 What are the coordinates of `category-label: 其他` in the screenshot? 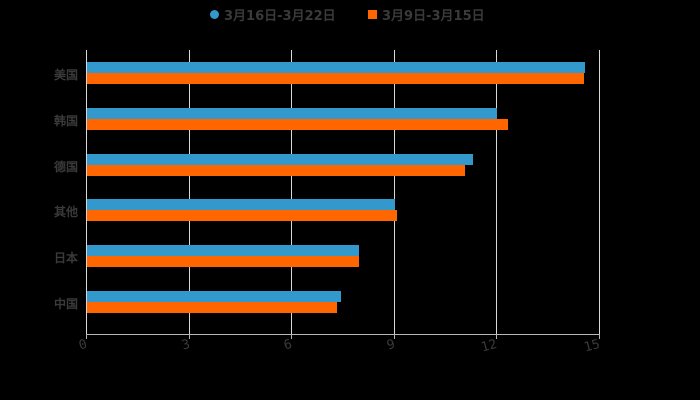 It's located at (65, 212).